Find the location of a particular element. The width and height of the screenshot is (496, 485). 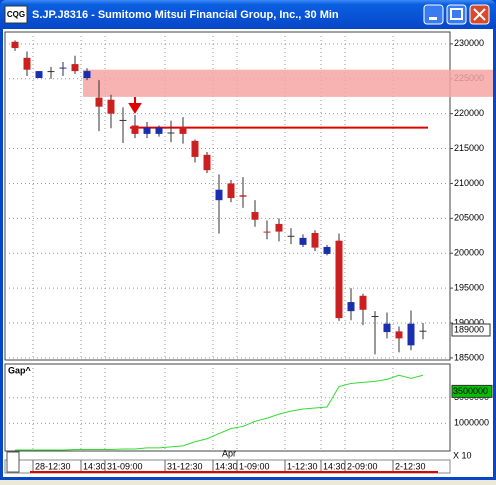

y-tick-label: 220000 is located at coordinates (469, 113).